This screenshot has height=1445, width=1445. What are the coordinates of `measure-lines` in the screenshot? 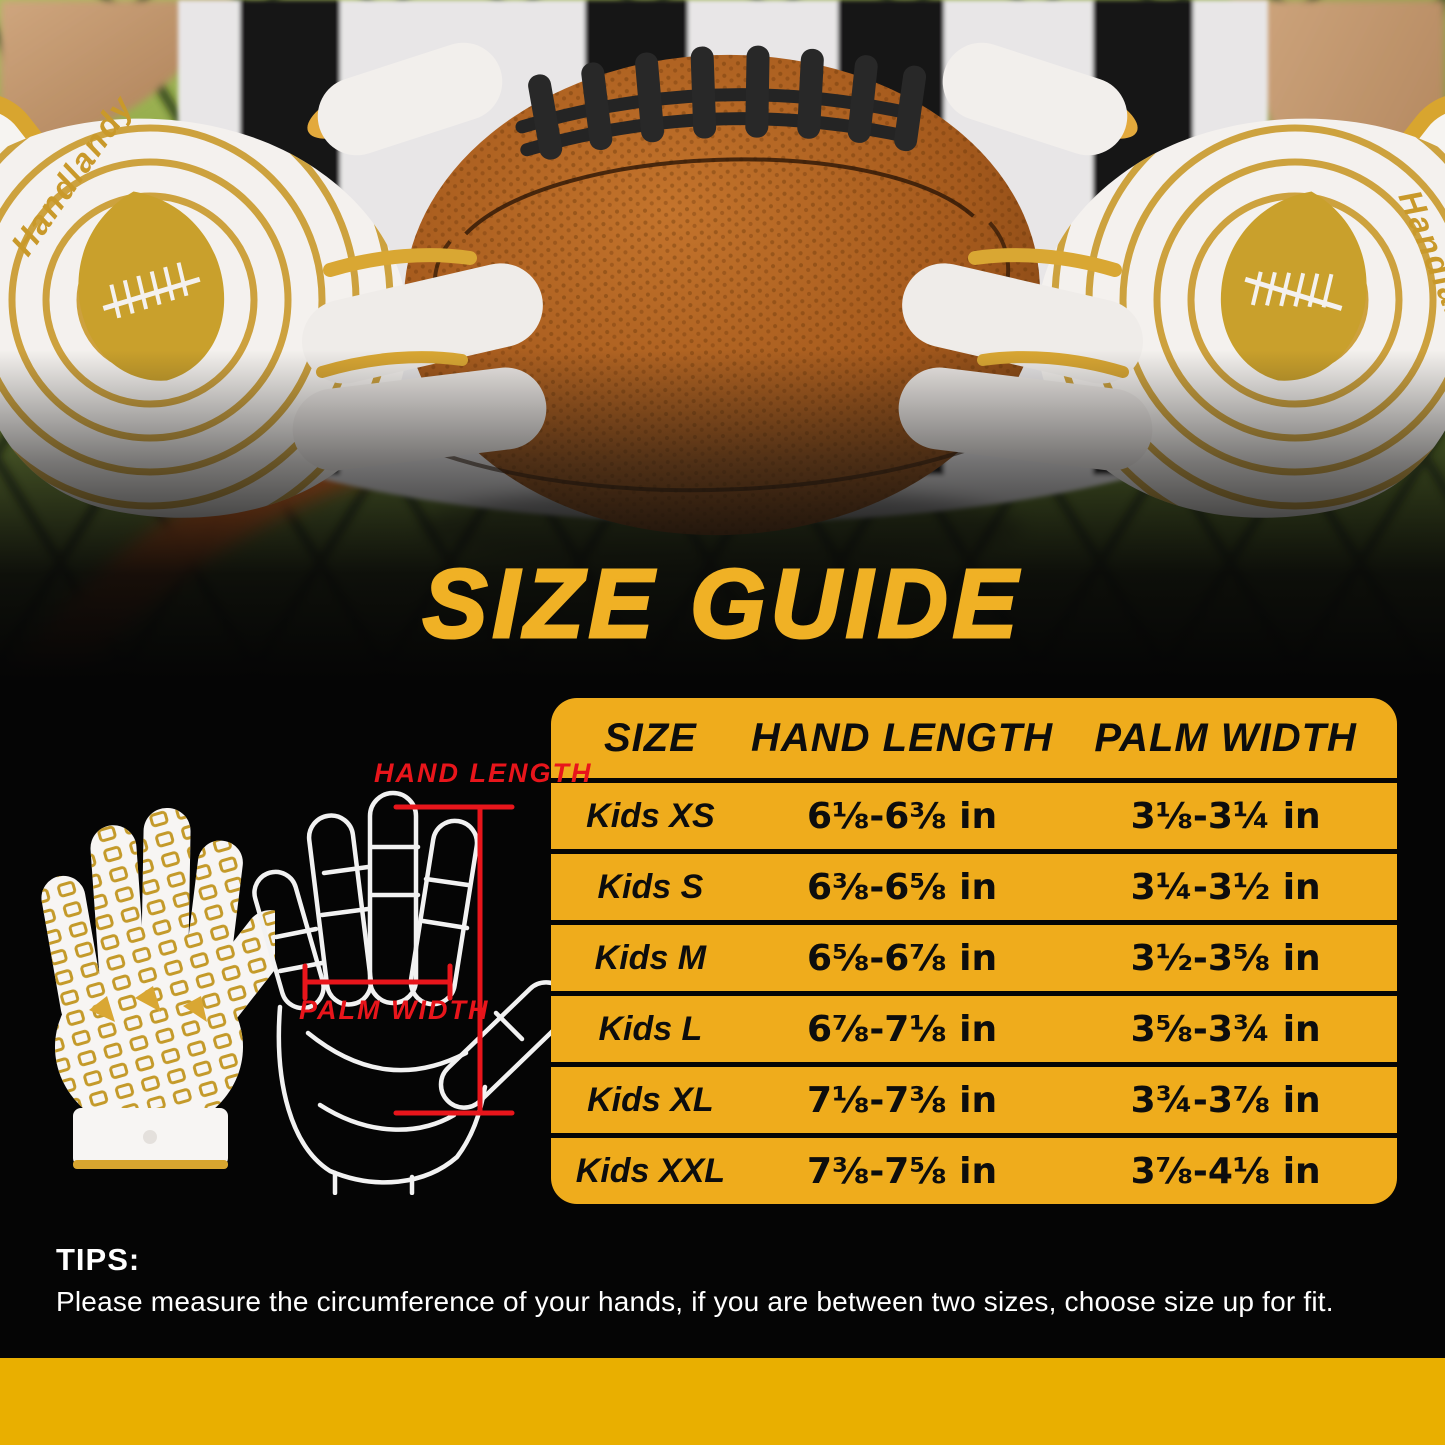 It's located at (408, 960).